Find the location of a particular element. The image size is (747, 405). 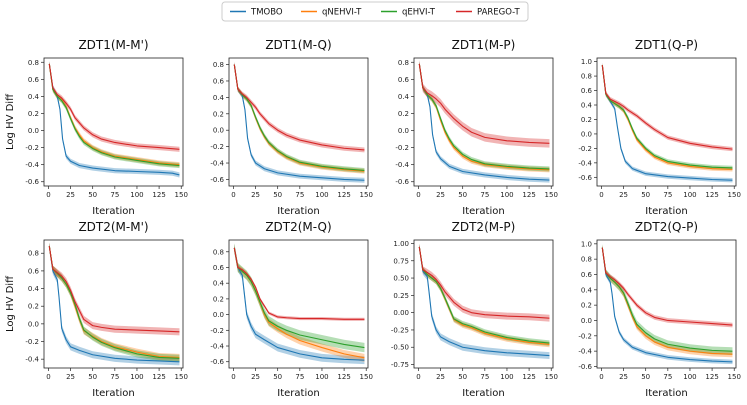

y-axis-label: Log HV Diff is located at coordinates (10, 121).